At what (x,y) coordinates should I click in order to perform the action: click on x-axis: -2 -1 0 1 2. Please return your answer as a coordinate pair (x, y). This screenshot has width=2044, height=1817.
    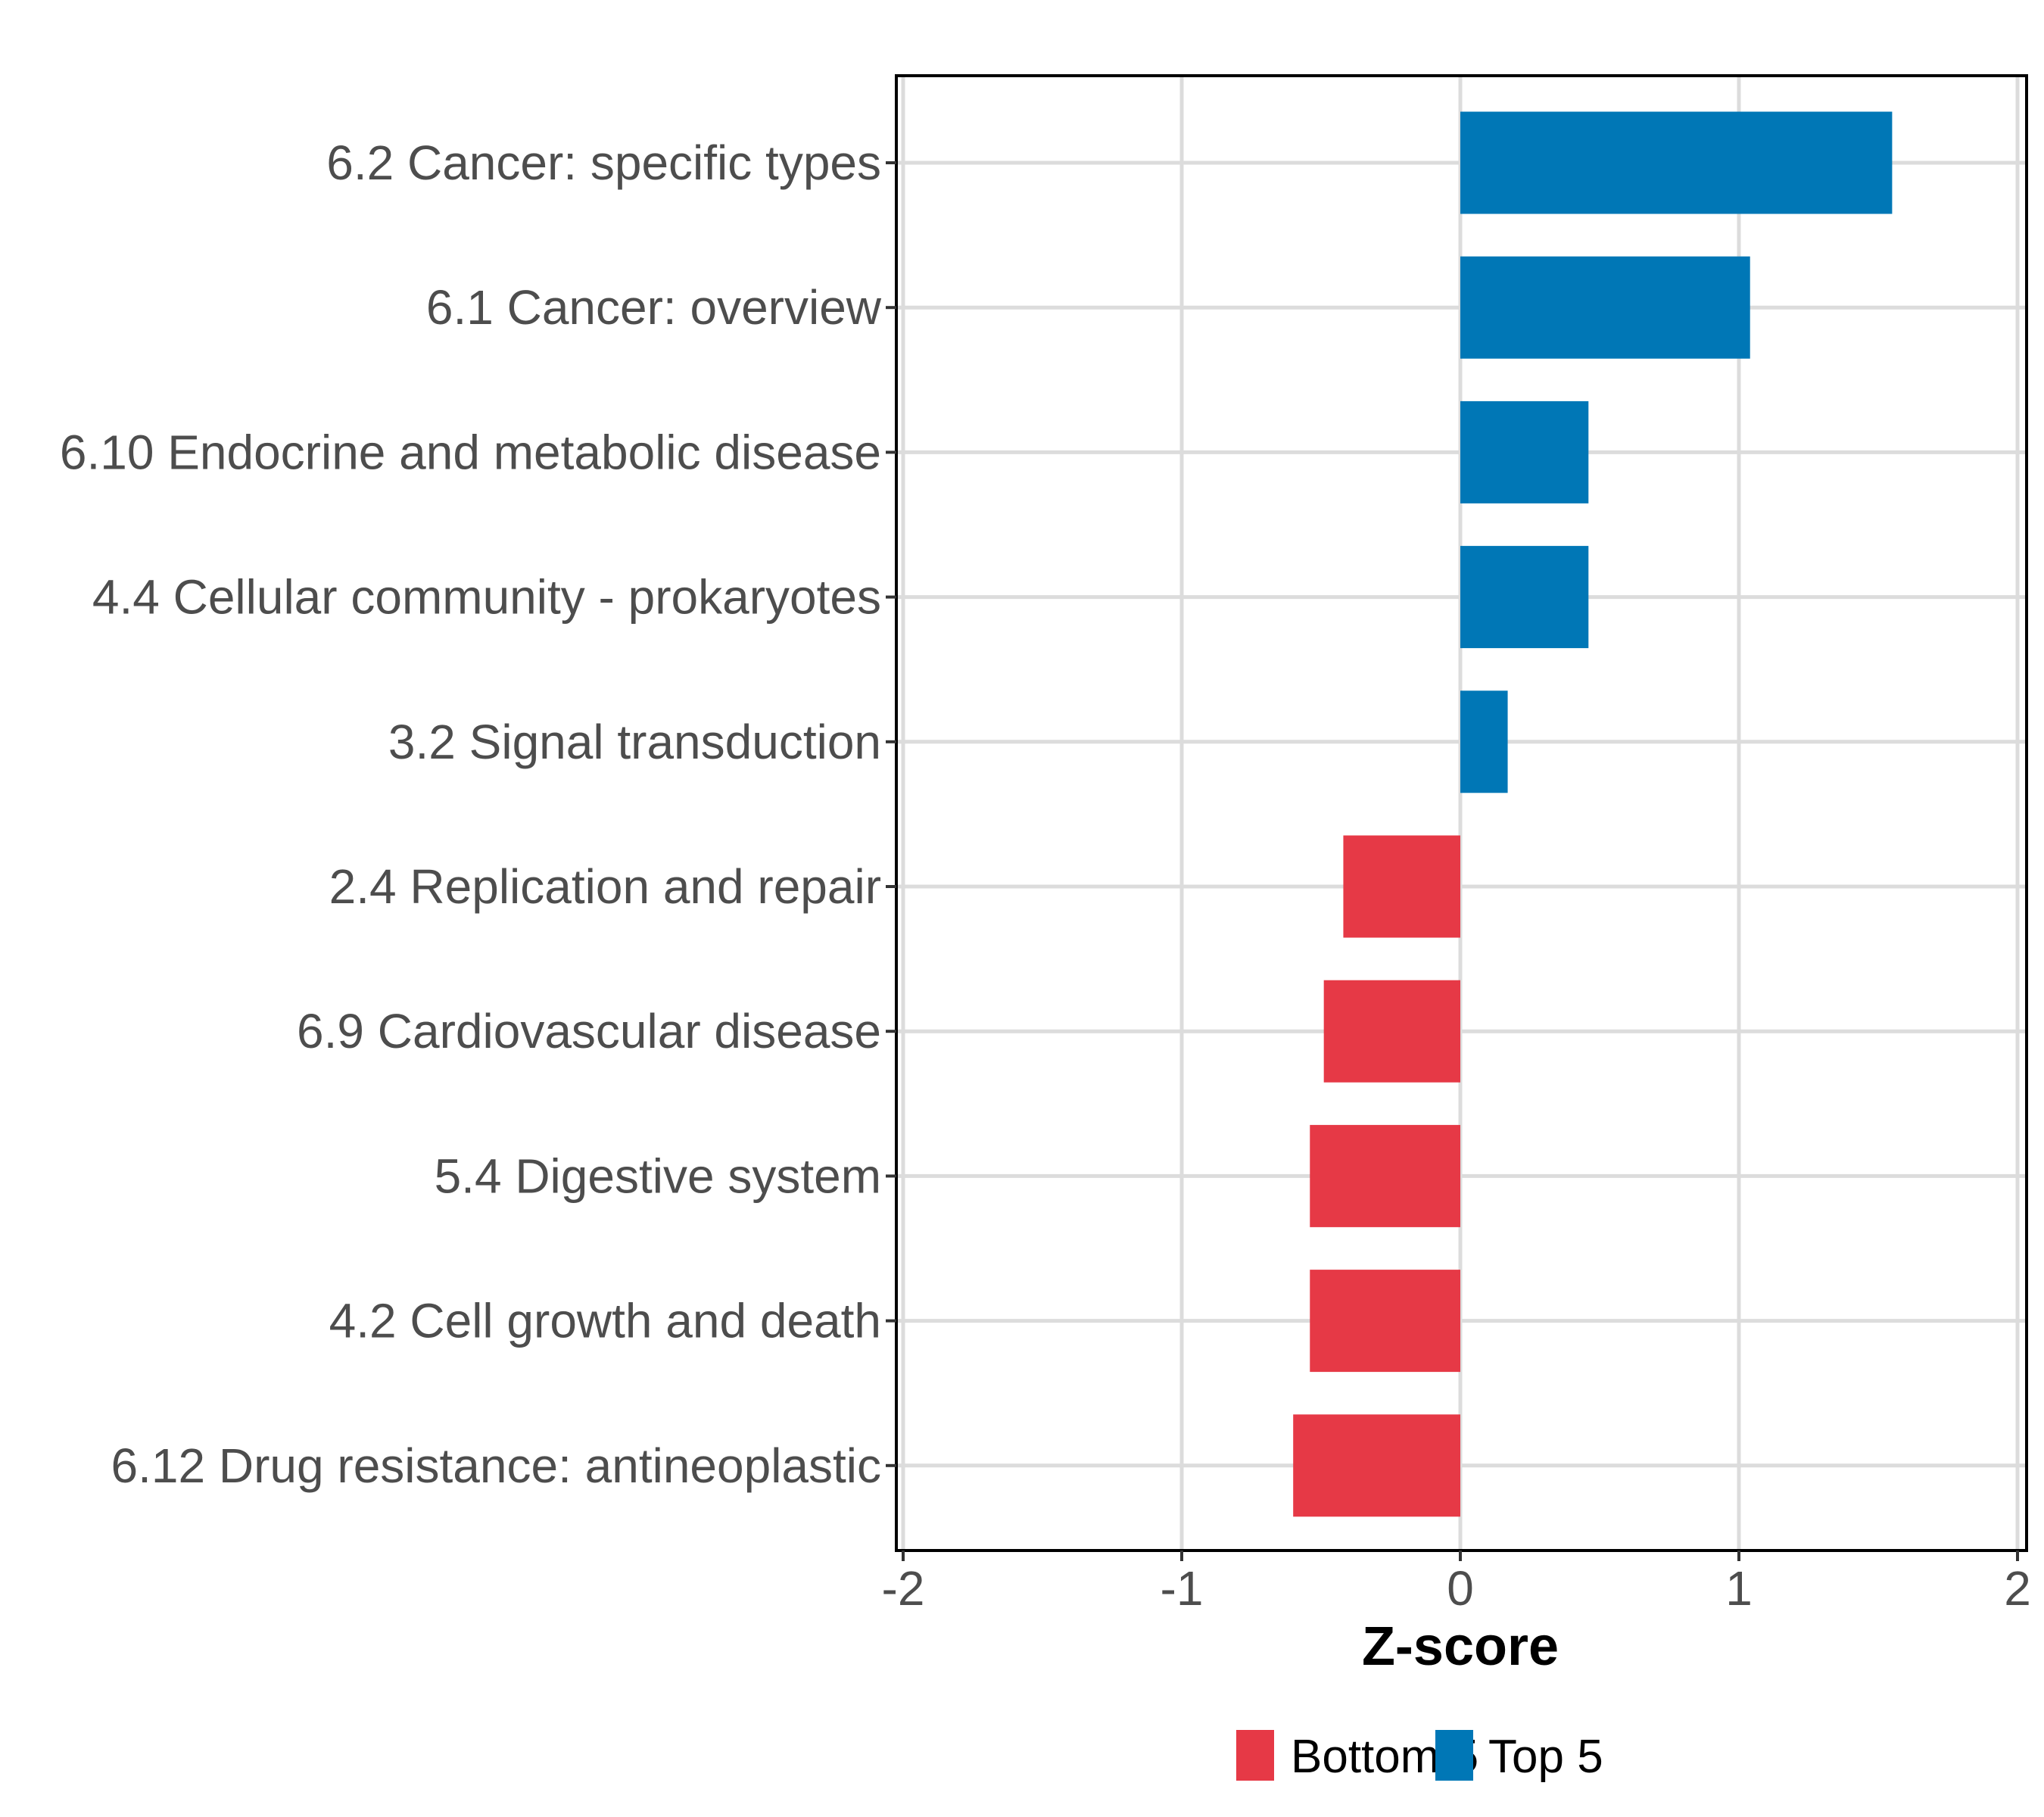
    Looking at the image, I should click on (1456, 1583).